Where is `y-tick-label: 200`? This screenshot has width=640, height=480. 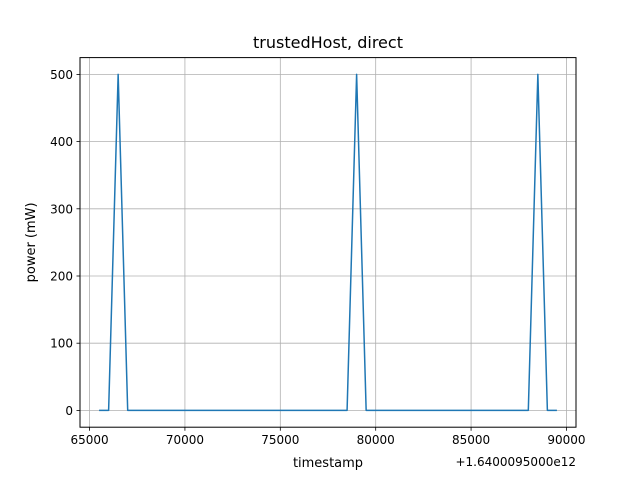
y-tick-label: 200 is located at coordinates (61, 277).